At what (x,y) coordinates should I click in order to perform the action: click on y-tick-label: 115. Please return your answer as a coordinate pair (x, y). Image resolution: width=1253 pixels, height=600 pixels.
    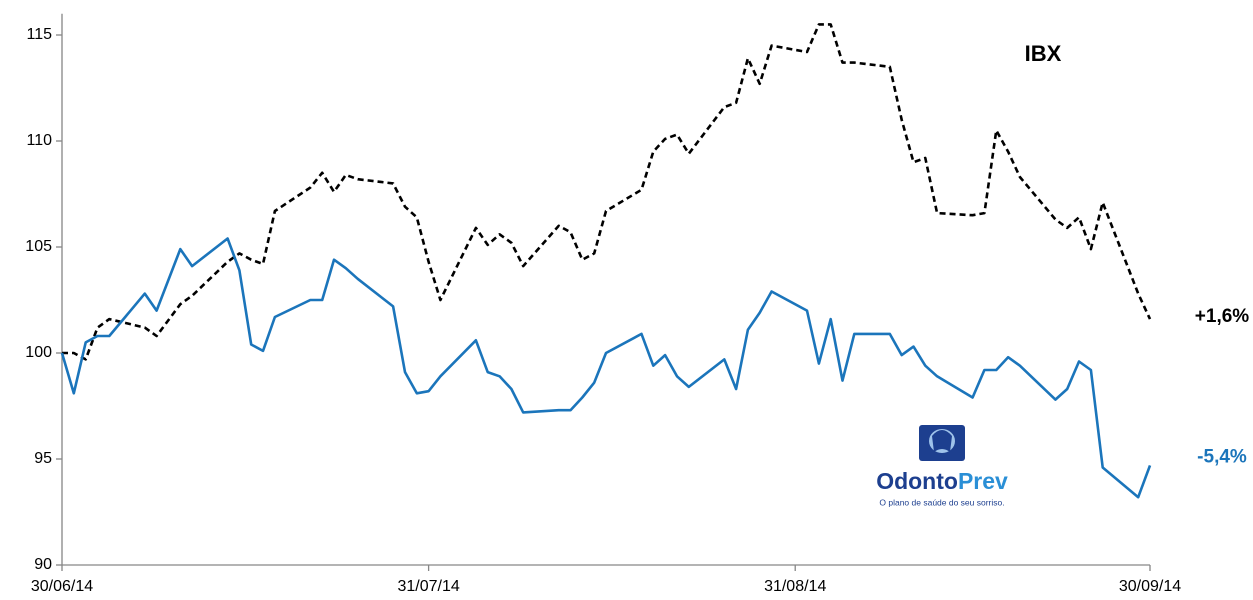
    Looking at the image, I should click on (39, 34).